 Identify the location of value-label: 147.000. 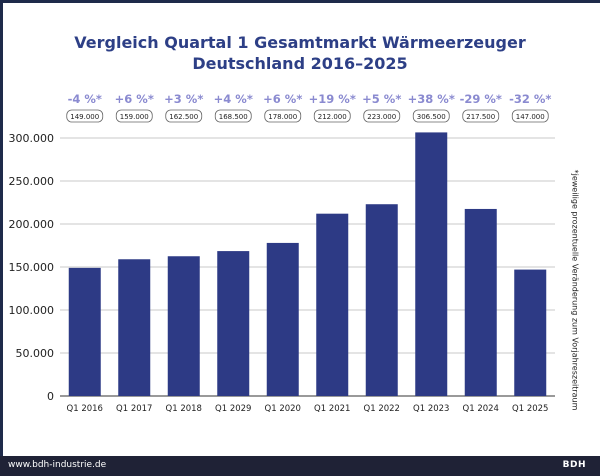
(530, 117).